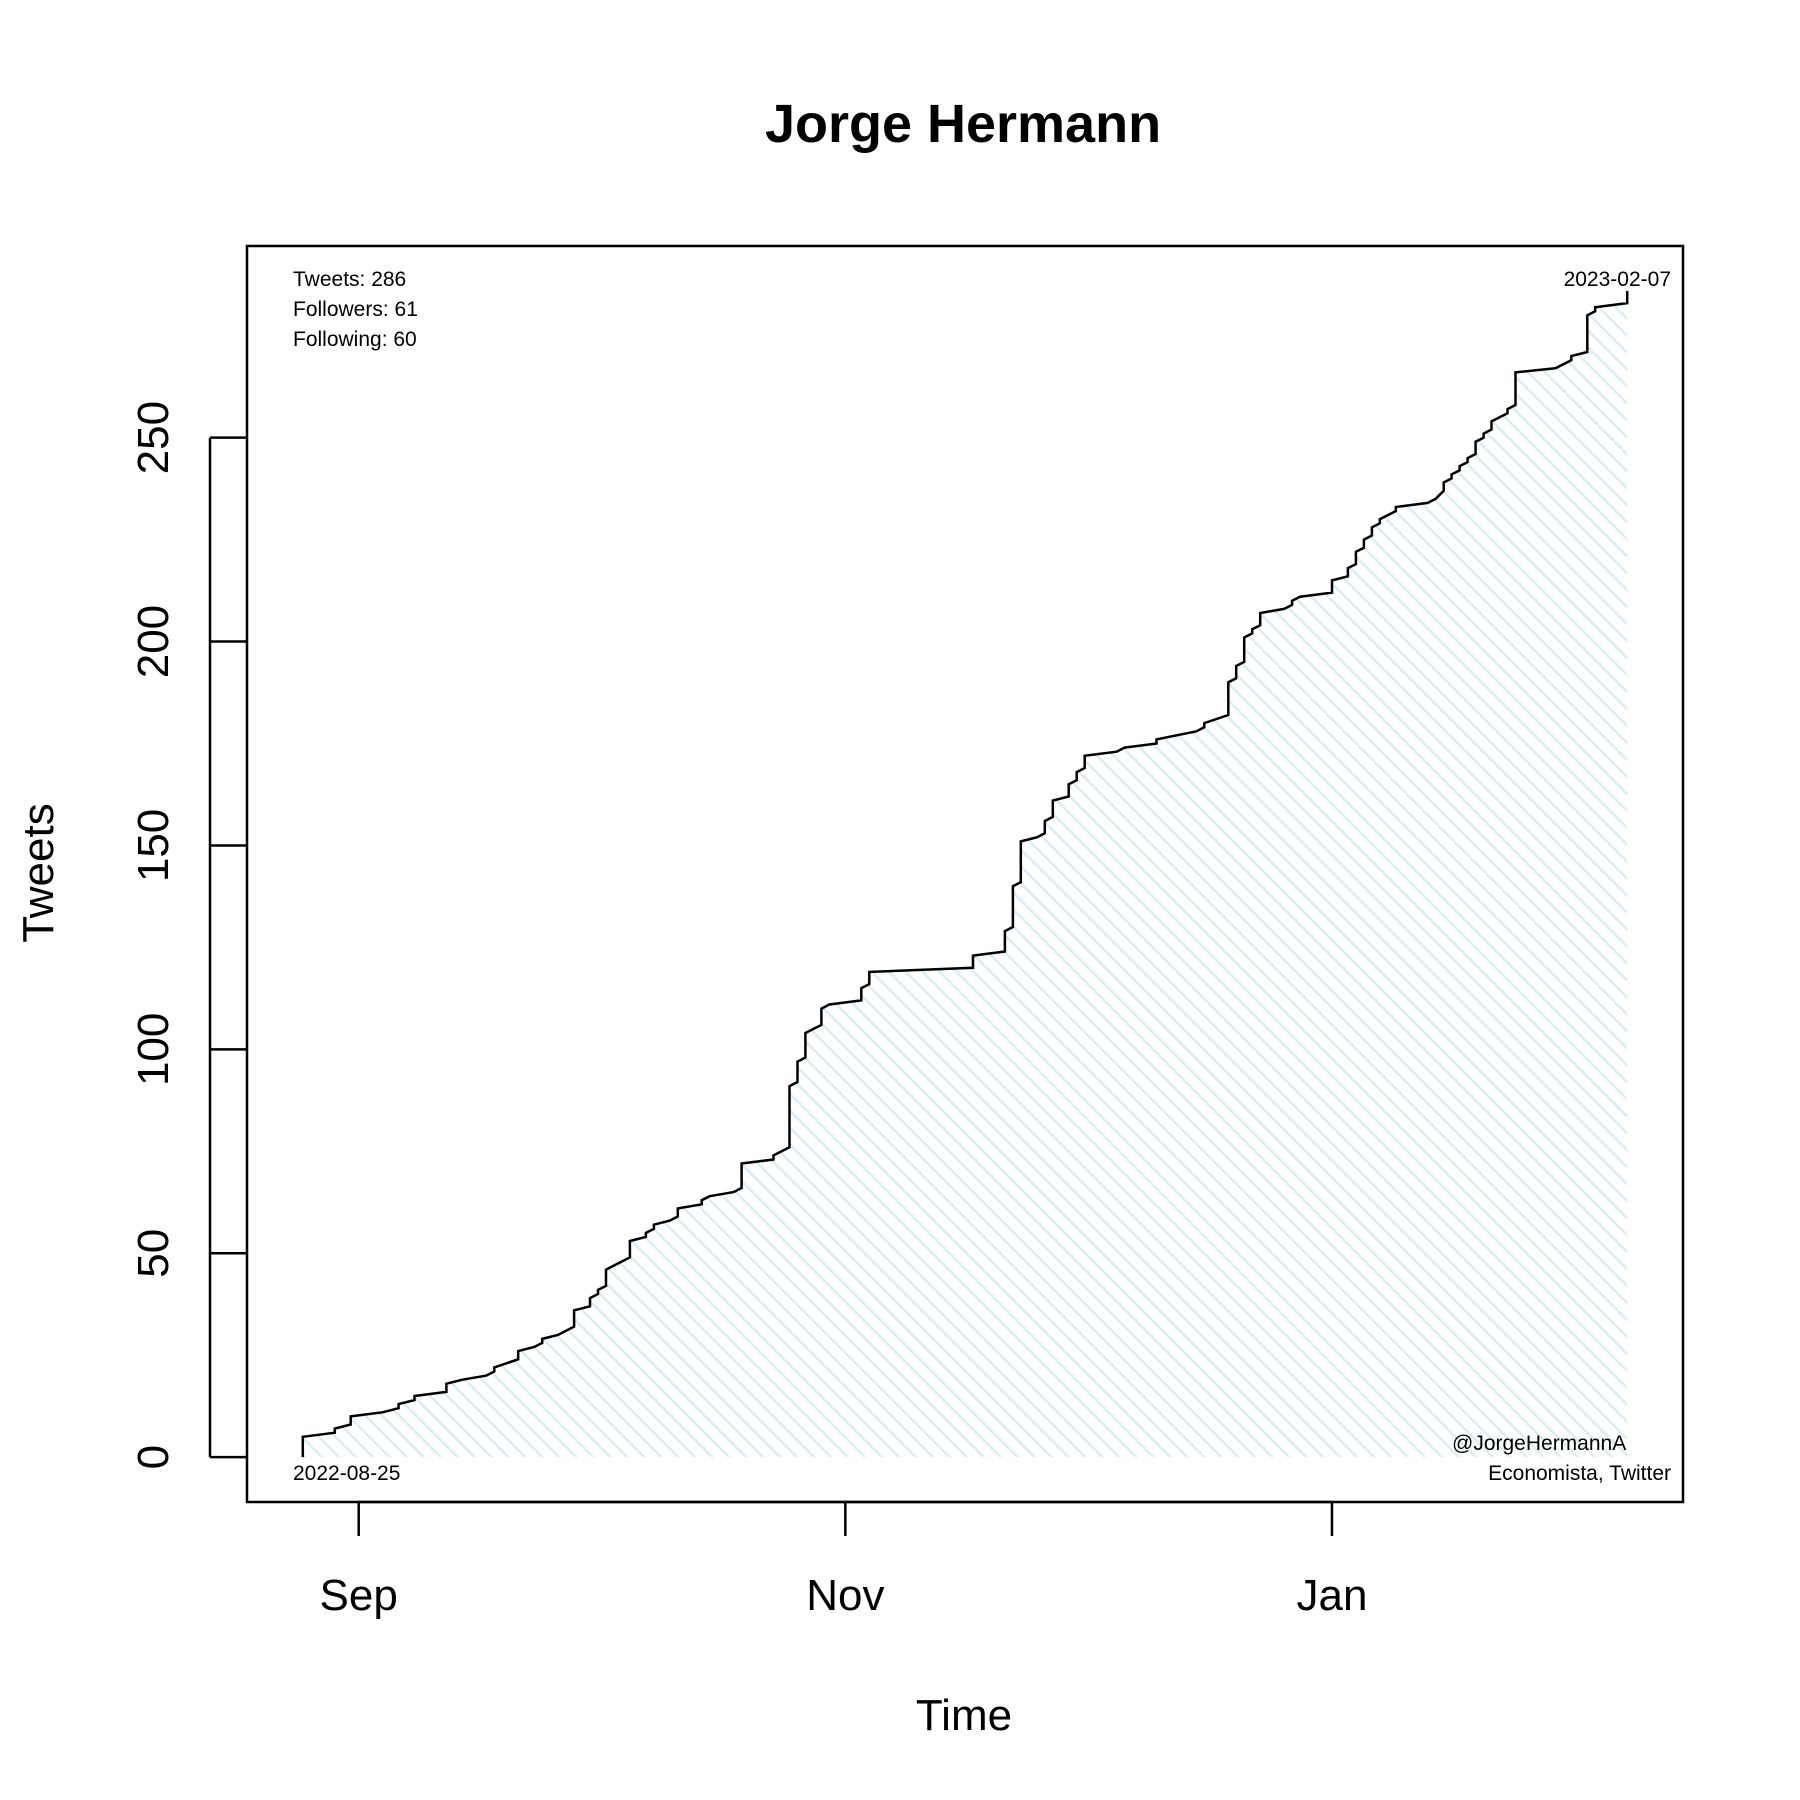 This screenshot has width=1800, height=1800. What do you see at coordinates (153, 1457) in the screenshot?
I see `y-tick-label: 0` at bounding box center [153, 1457].